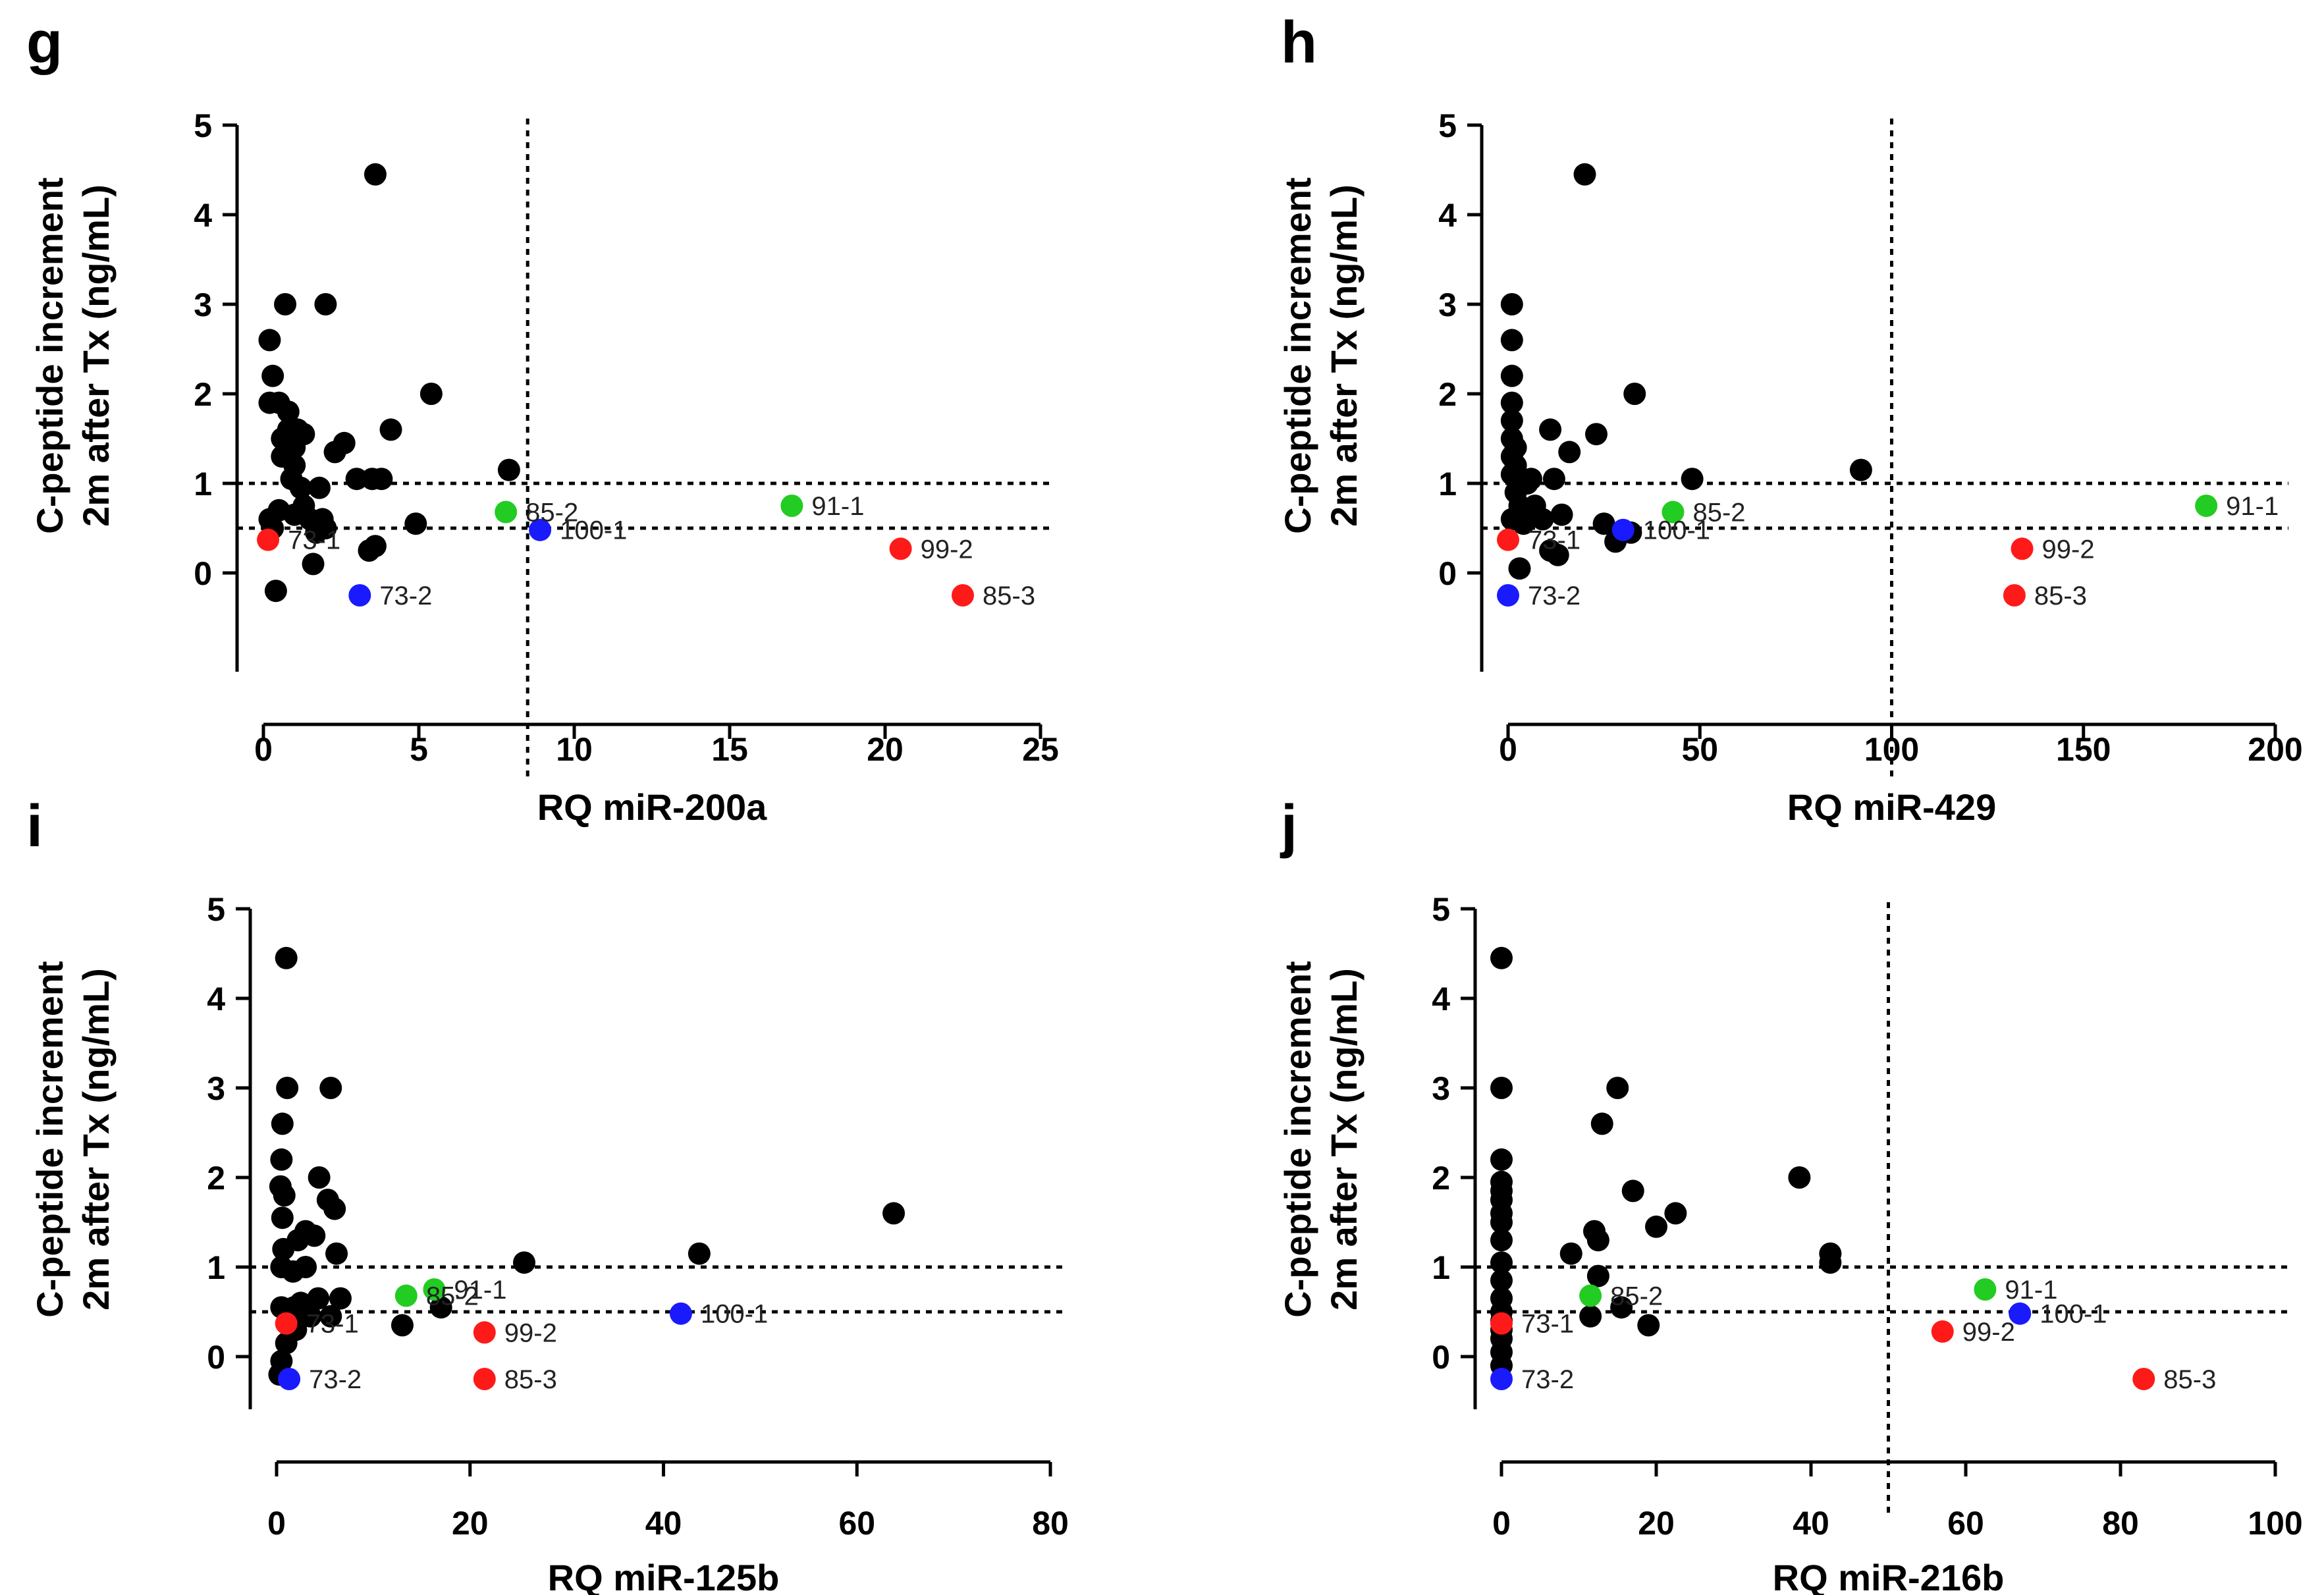  Describe the element at coordinates (2083, 749) in the screenshot. I see `x-tick-label: 150` at that location.